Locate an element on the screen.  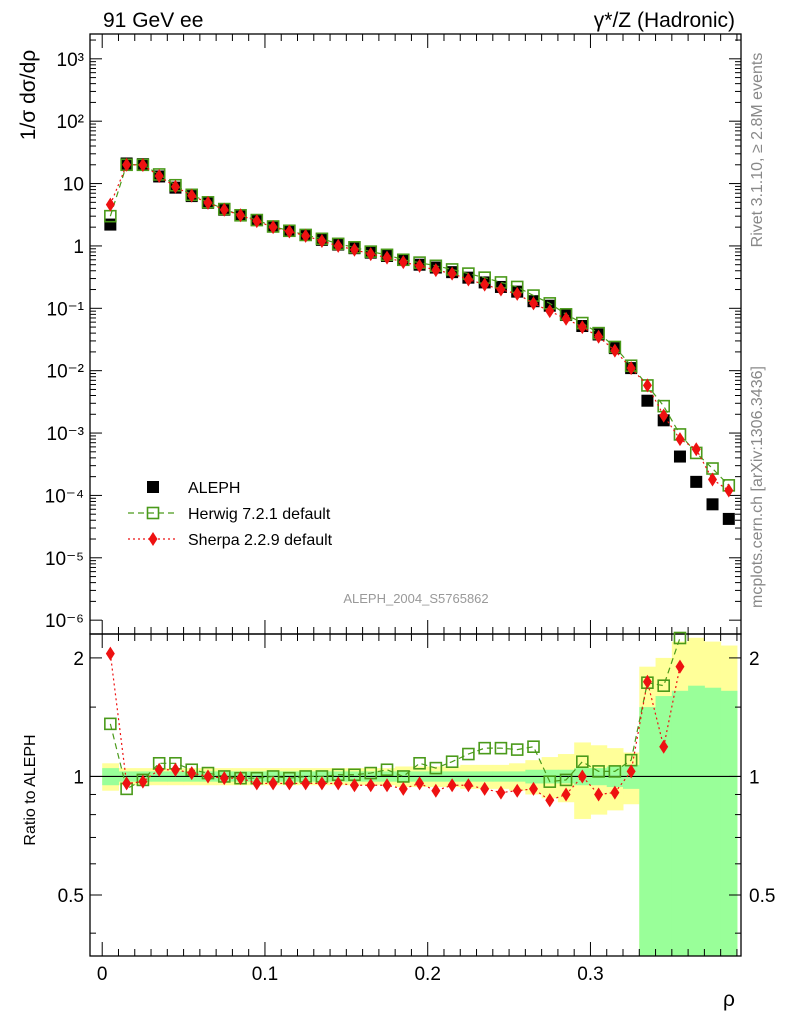
ratio-y-tick-label: 0.5 is located at coordinates (71, 896).